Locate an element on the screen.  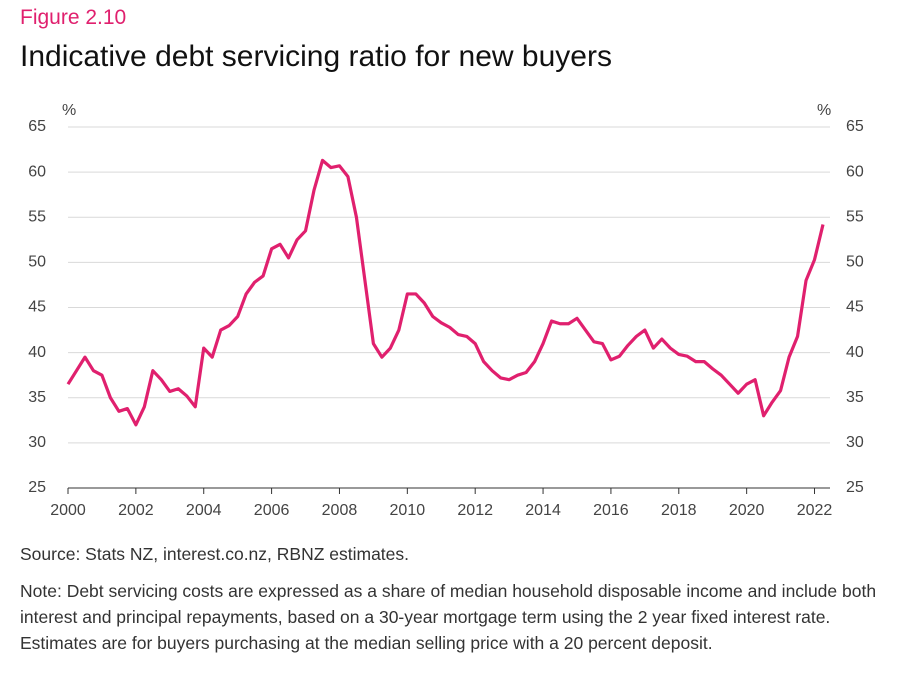
y2-tick-label: 30 is located at coordinates (855, 442).